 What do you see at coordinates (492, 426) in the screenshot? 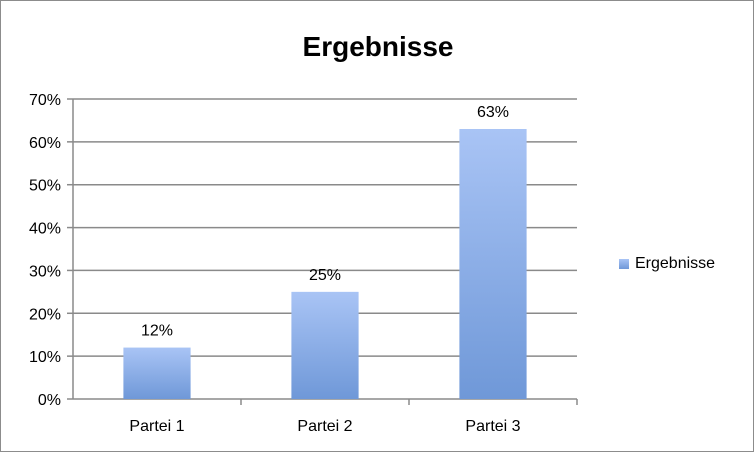
I see `x-tick-label: Partei 3` at bounding box center [492, 426].